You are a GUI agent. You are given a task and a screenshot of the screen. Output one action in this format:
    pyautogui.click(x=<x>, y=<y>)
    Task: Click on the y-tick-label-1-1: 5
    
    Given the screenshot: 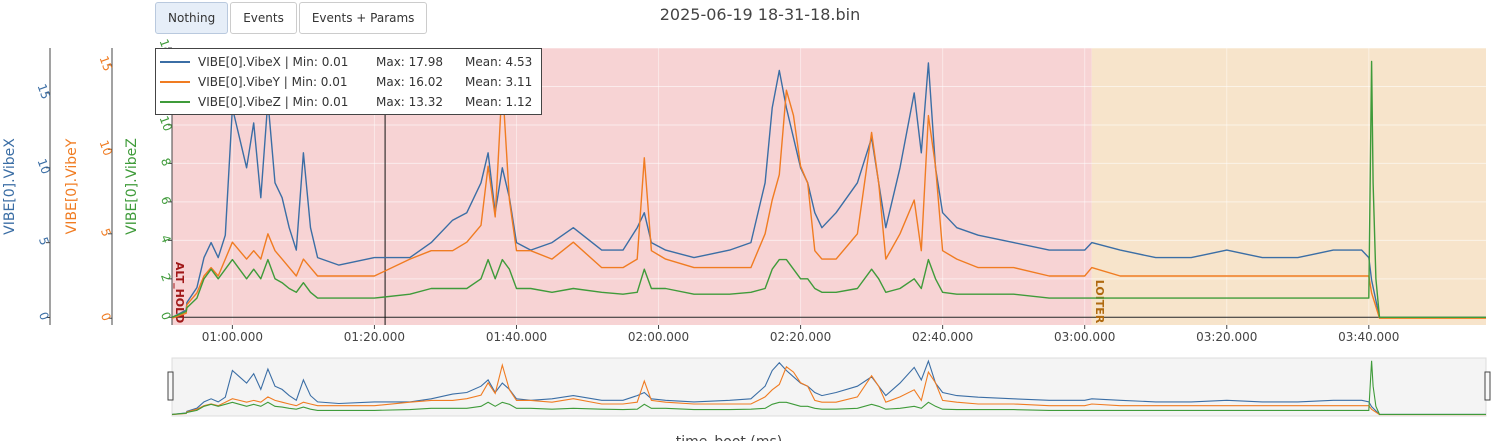 What is the action you would take?
    pyautogui.click(x=106, y=232)
    